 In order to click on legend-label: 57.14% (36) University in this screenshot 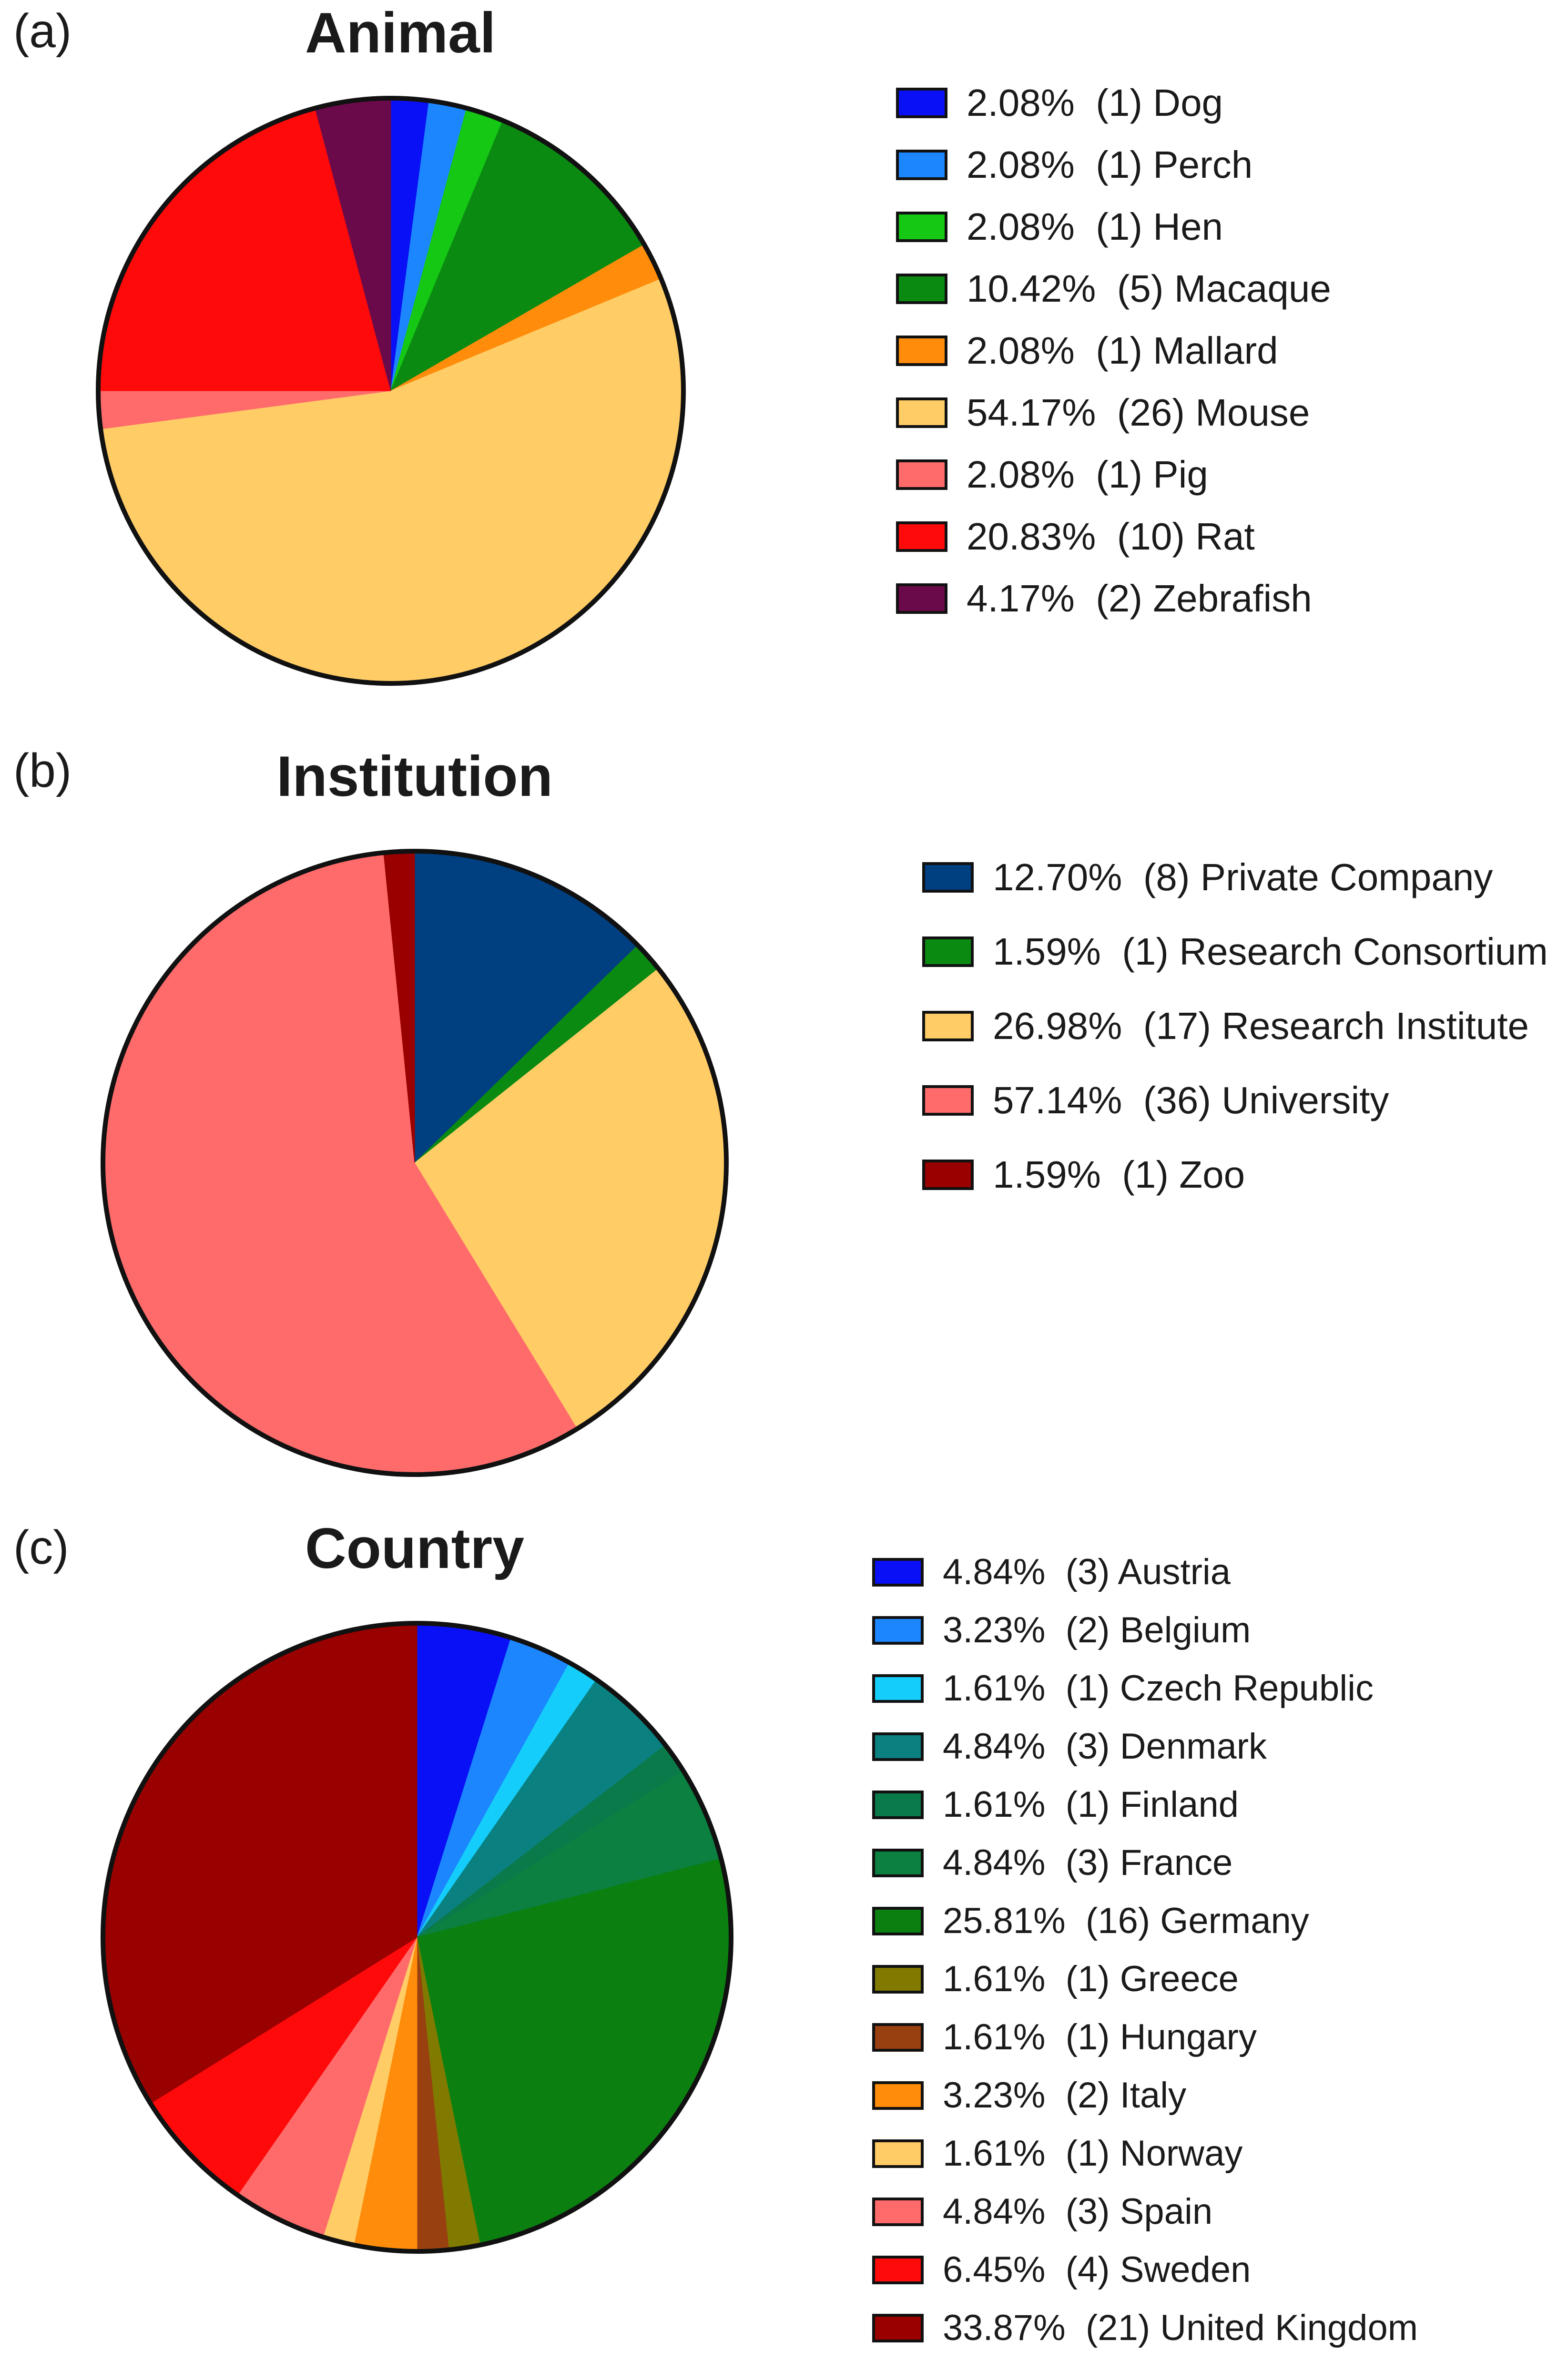, I will do `click(1191, 1100)`.